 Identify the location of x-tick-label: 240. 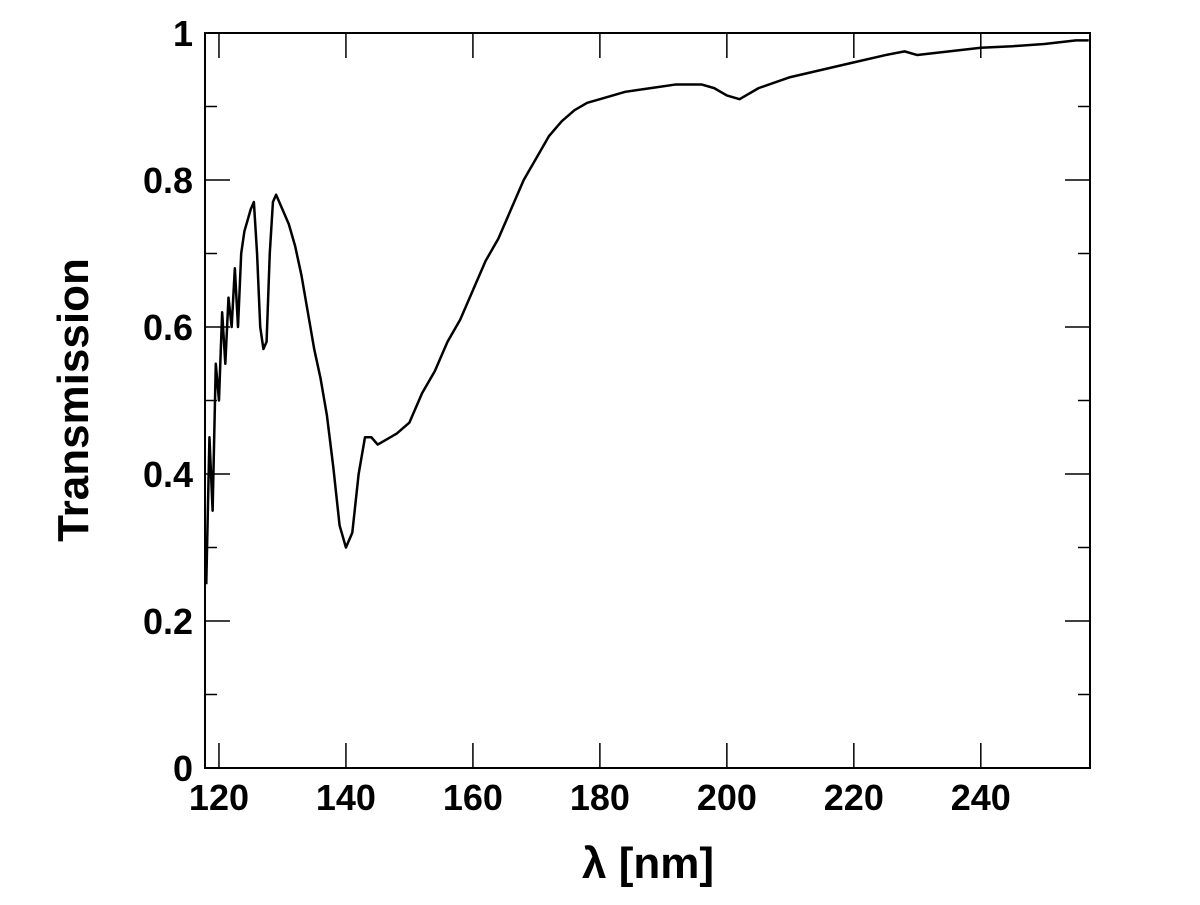
(981, 797).